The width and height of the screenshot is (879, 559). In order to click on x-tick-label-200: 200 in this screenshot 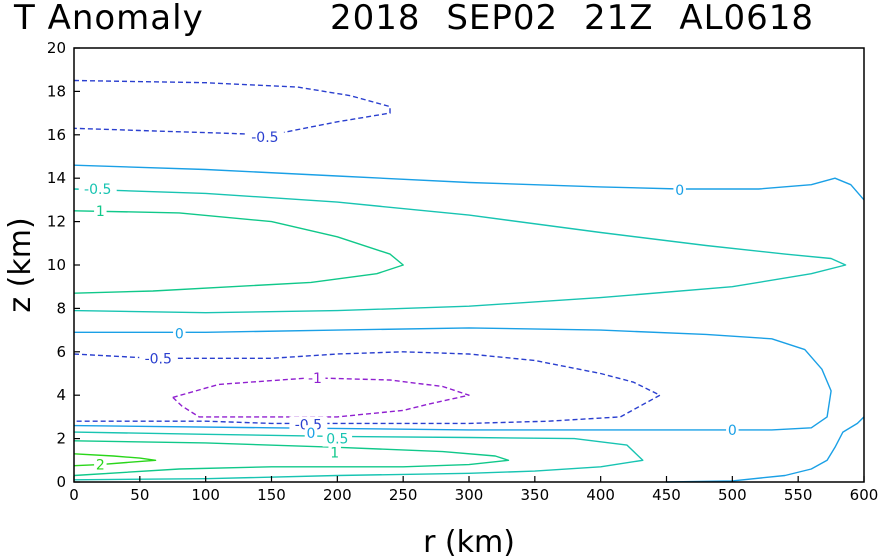, I will do `click(337, 495)`.